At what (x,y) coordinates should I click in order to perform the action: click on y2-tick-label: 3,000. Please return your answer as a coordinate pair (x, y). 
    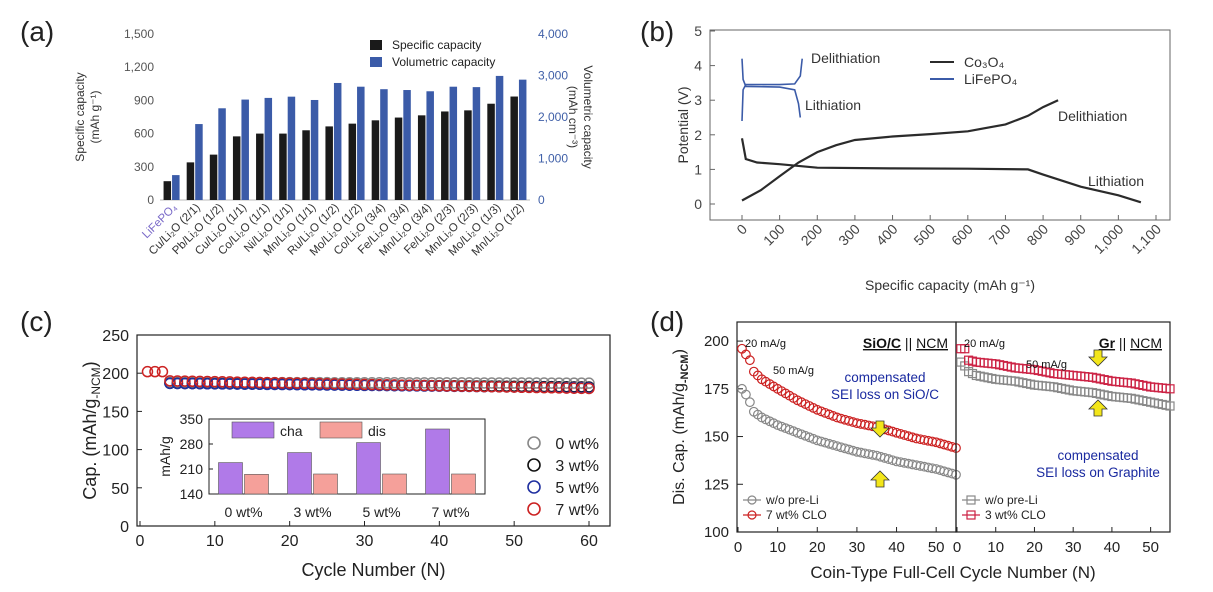
    Looking at the image, I should click on (553, 76).